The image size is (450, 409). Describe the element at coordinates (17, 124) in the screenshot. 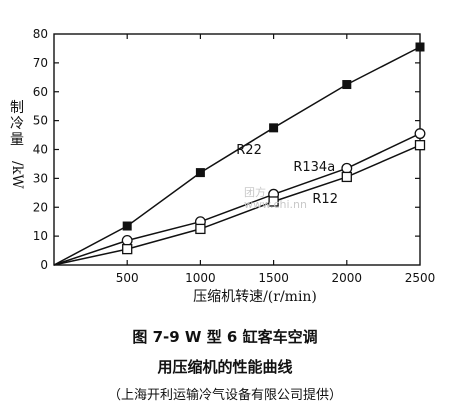

I see `y-axis-title-char: 冷` at that location.